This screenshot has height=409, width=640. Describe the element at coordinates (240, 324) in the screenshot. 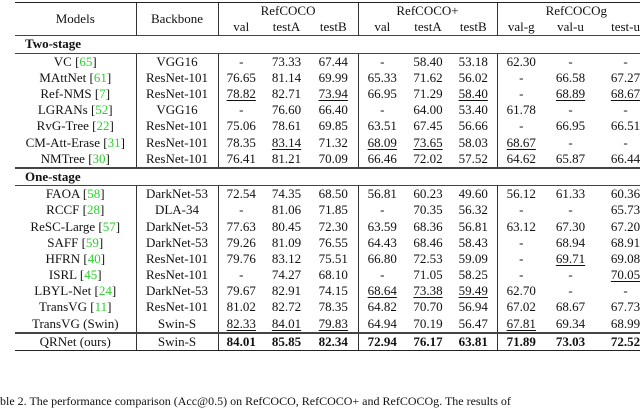

I see `score-cell: 82.33` at that location.